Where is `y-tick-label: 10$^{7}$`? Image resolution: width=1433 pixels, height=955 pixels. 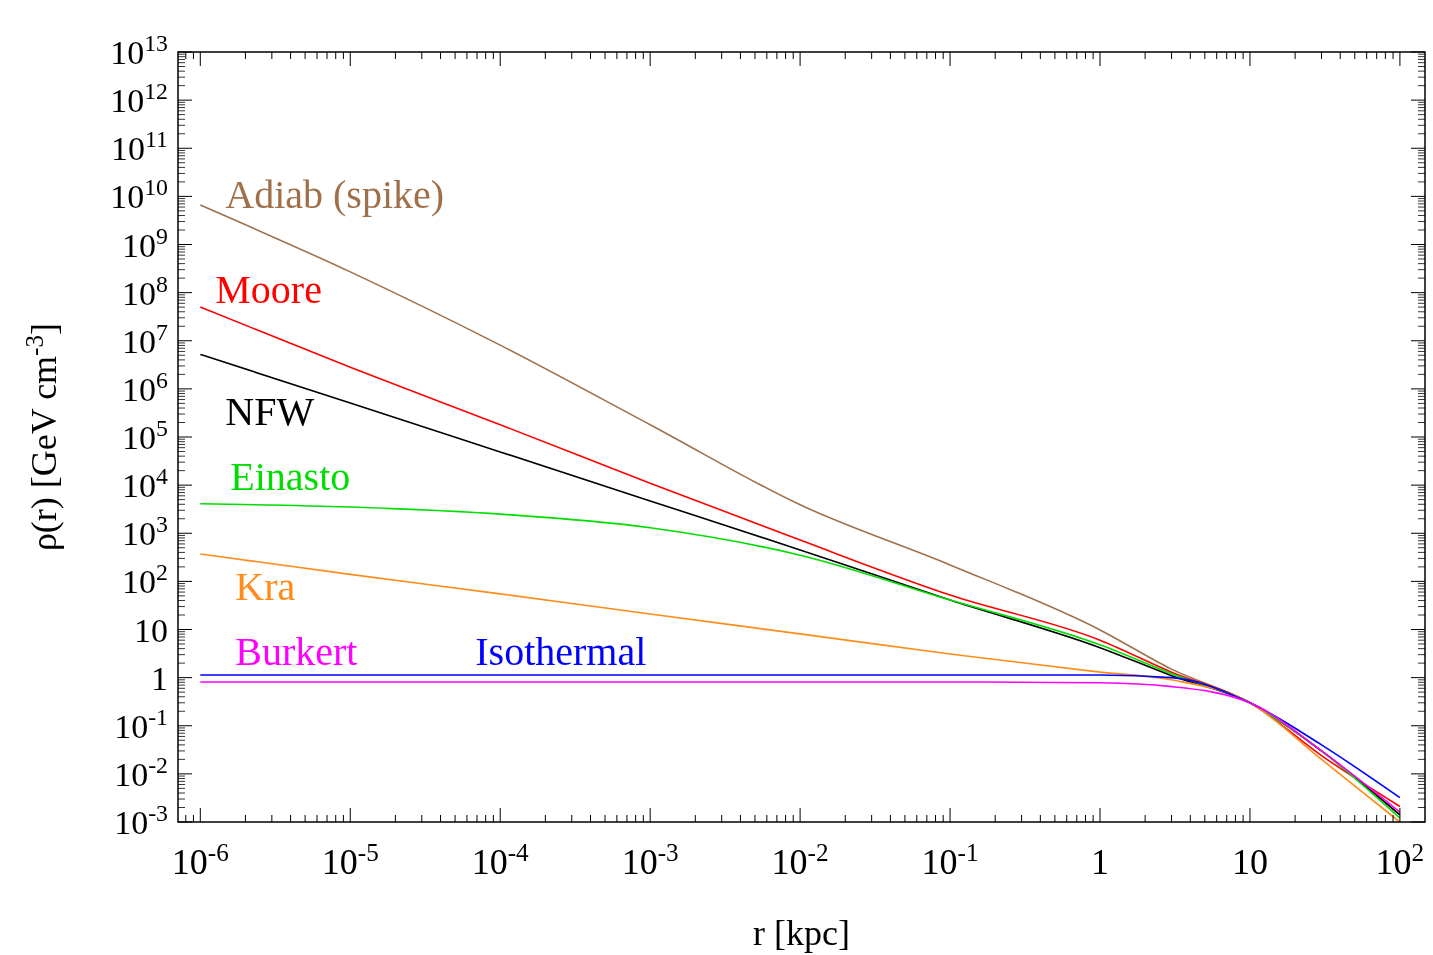 y-tick-label: 10$^{7}$ is located at coordinates (145, 339).